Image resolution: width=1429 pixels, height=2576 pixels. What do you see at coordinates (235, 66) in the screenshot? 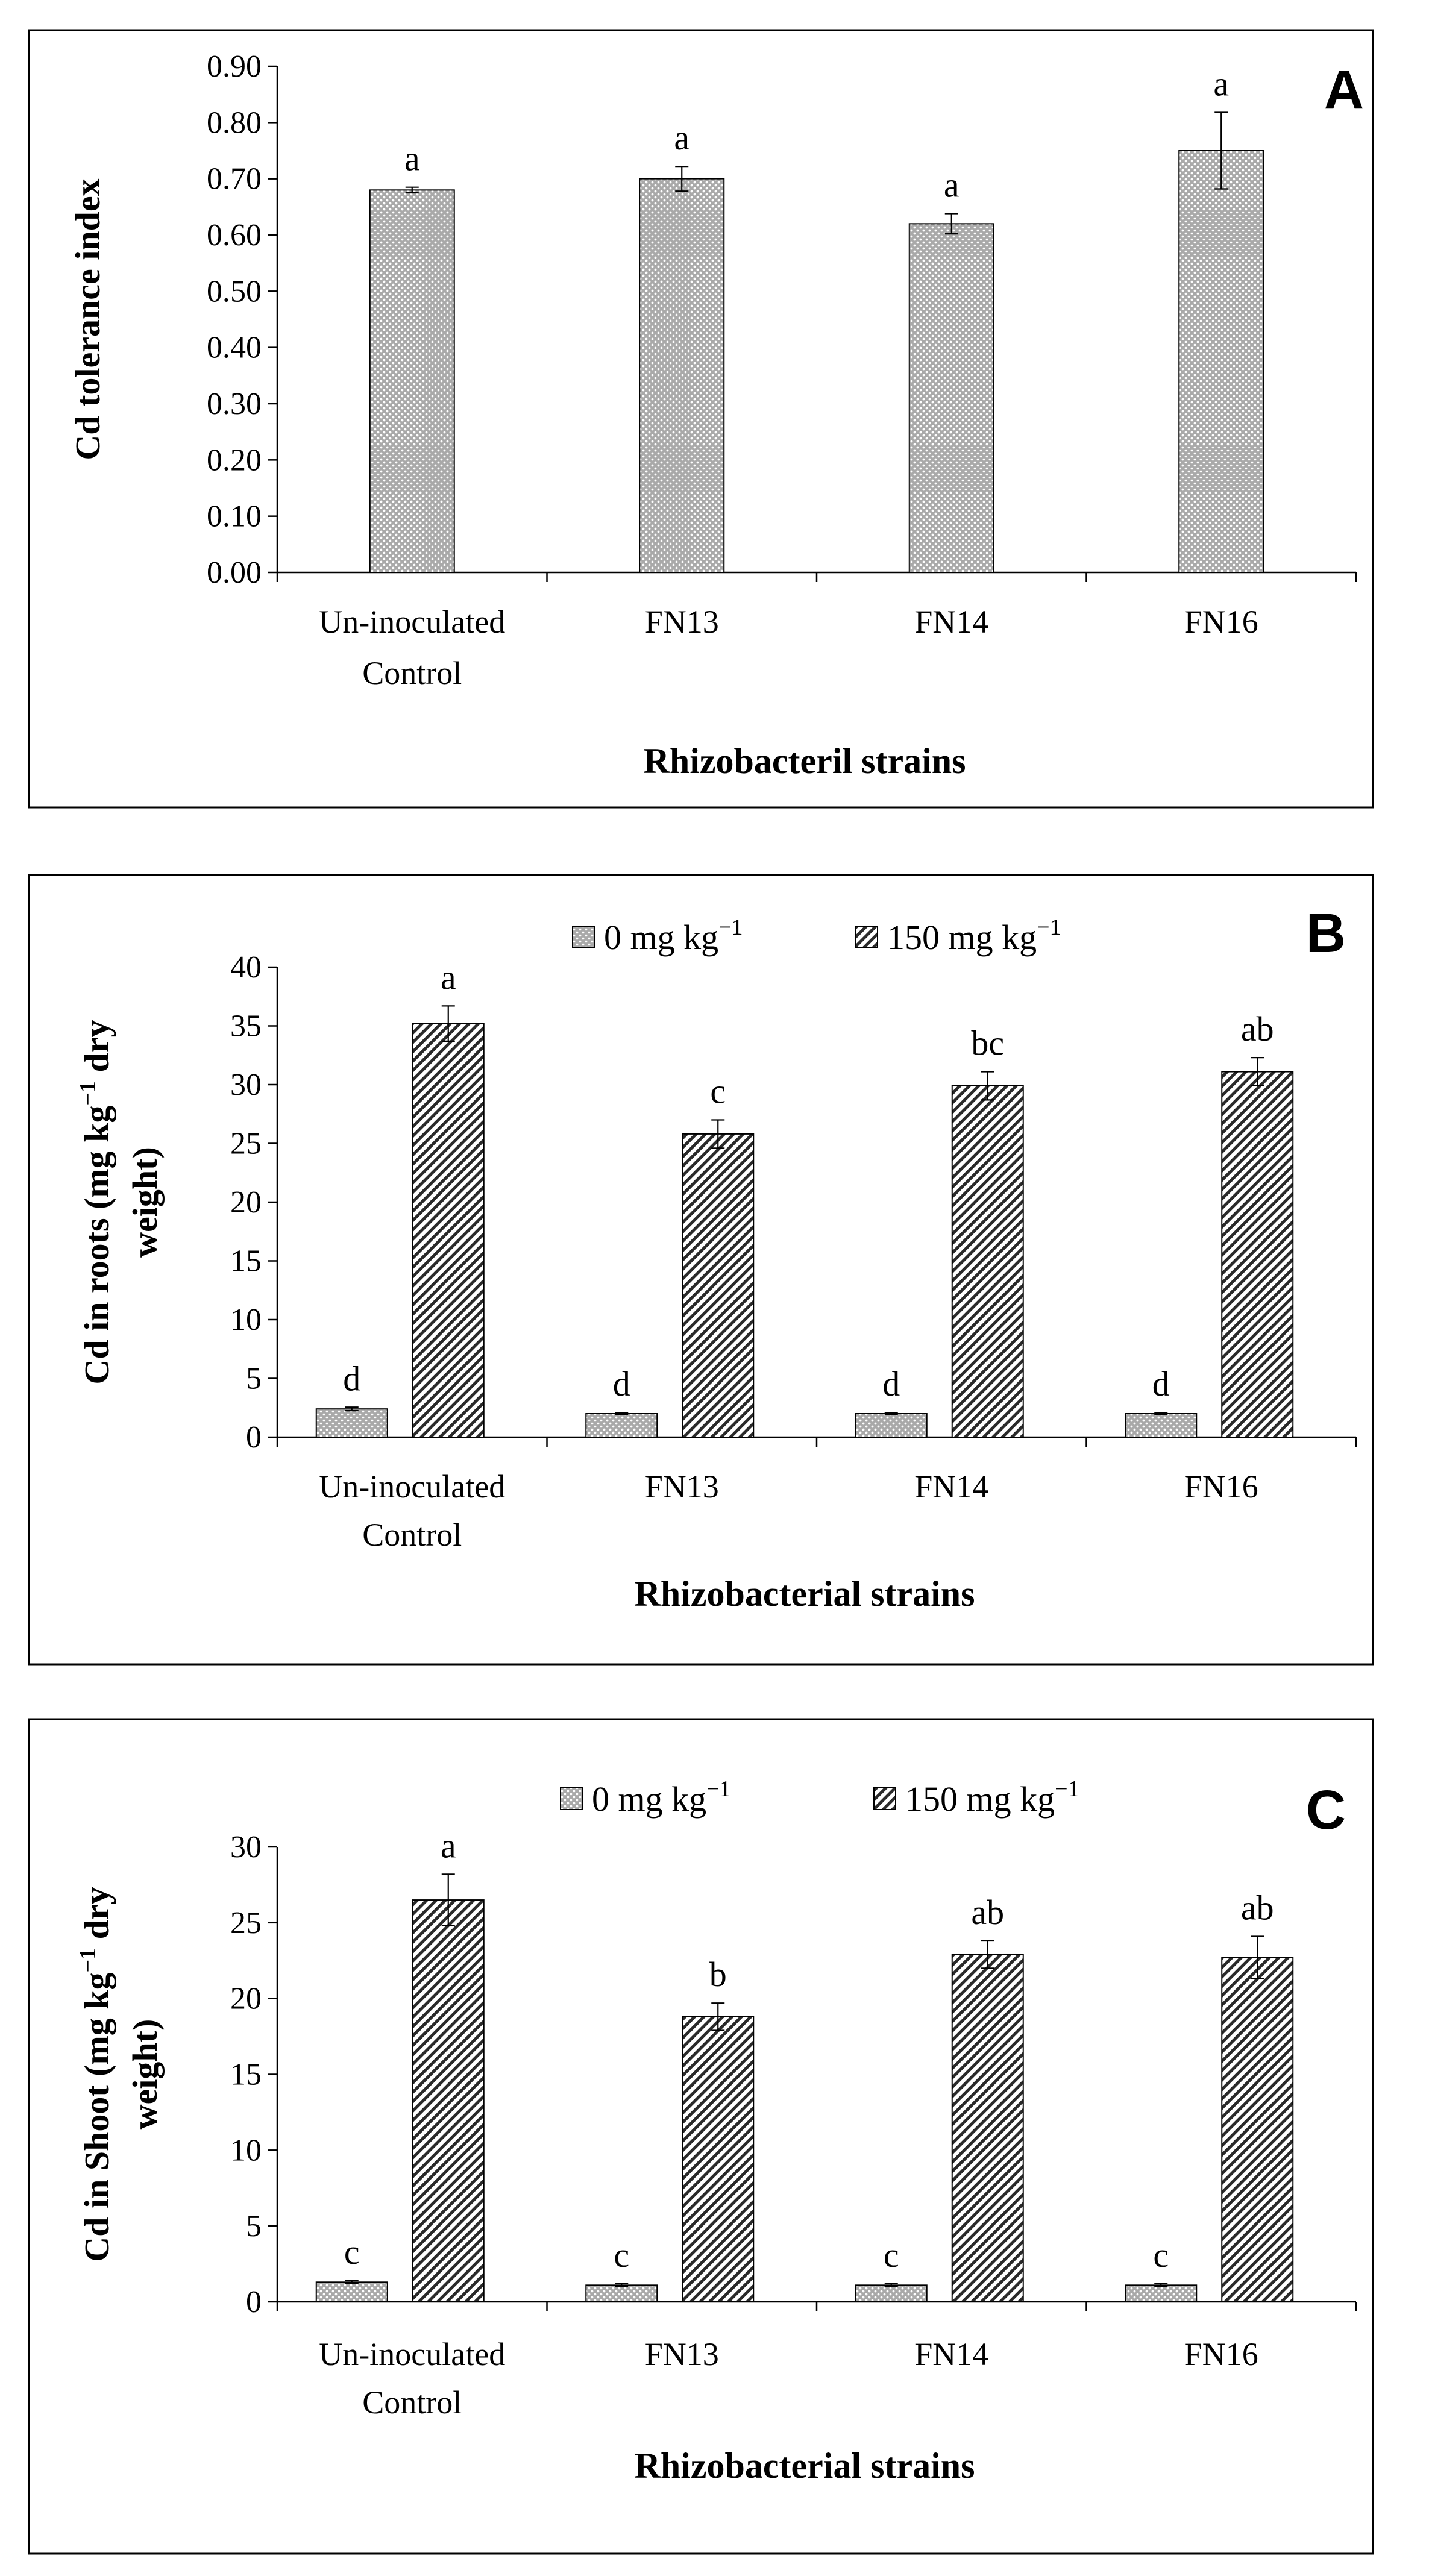
I see `y-tick-label: 0.90` at bounding box center [235, 66].